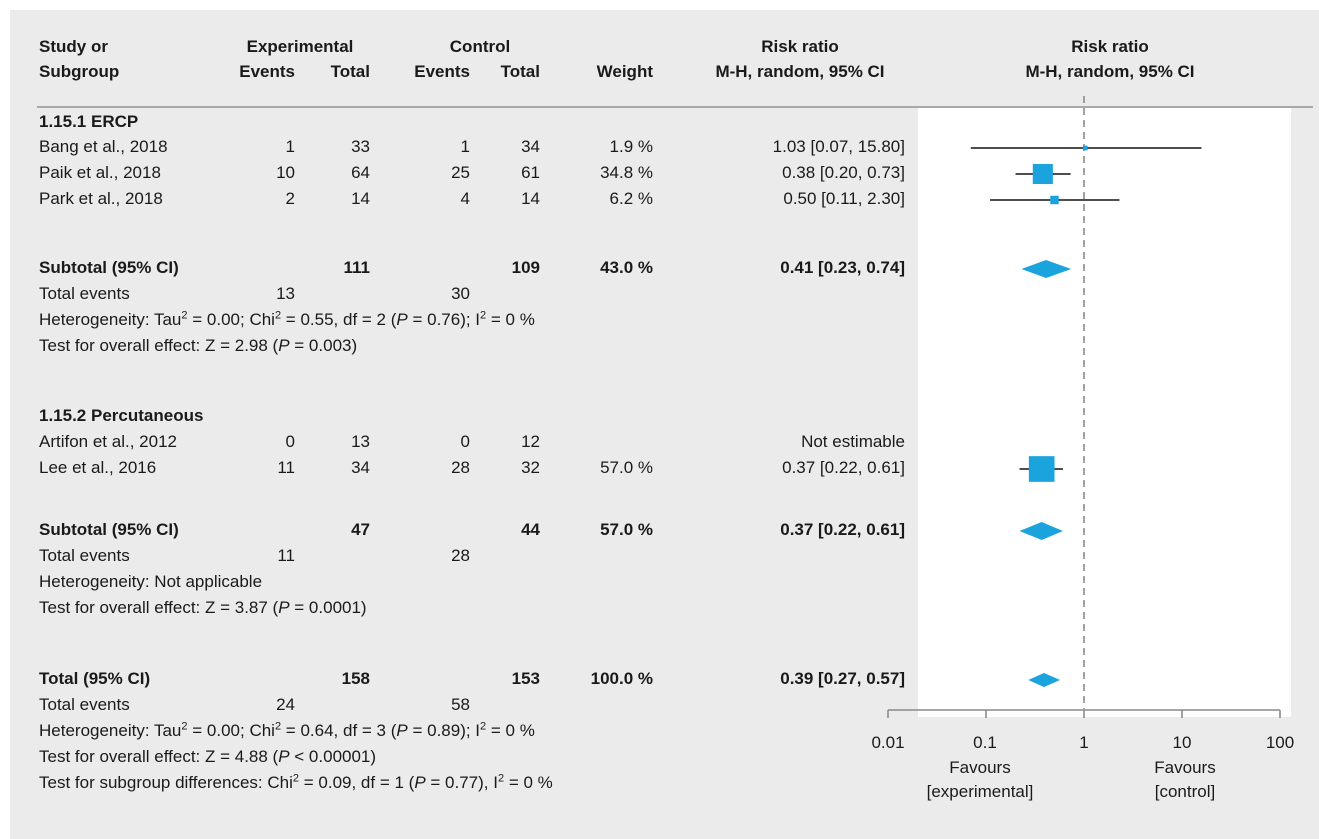 The image size is (1319, 839). What do you see at coordinates (631, 146) in the screenshot?
I see `study-weight: 1.9 %` at bounding box center [631, 146].